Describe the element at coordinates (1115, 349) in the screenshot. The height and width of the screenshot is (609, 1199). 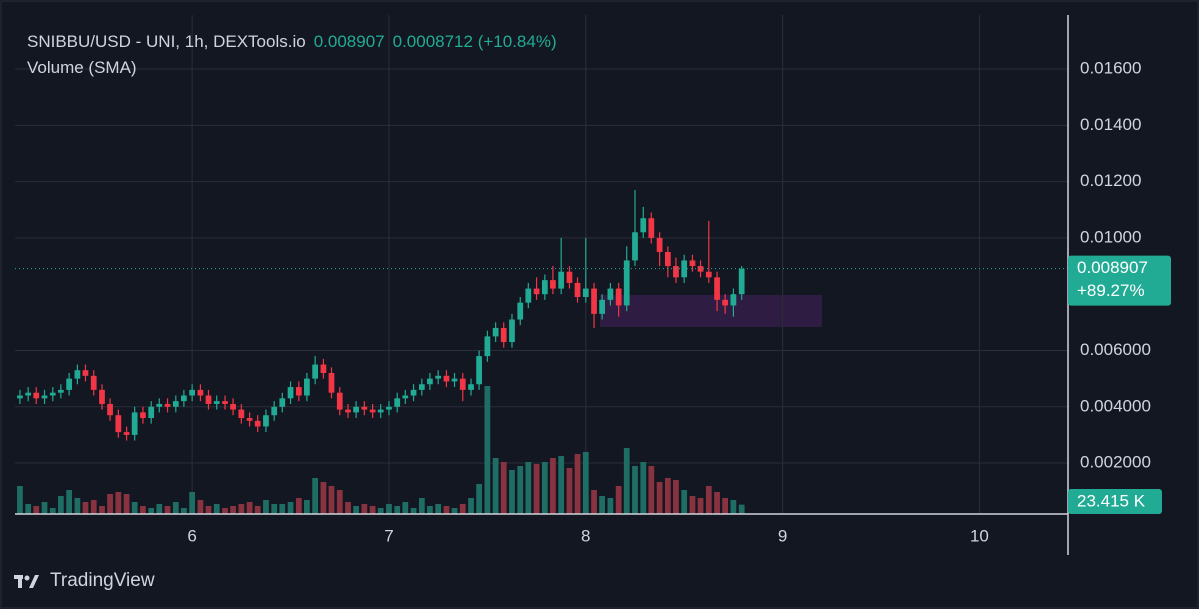
I see `y-tick-label: 0.006000` at that location.